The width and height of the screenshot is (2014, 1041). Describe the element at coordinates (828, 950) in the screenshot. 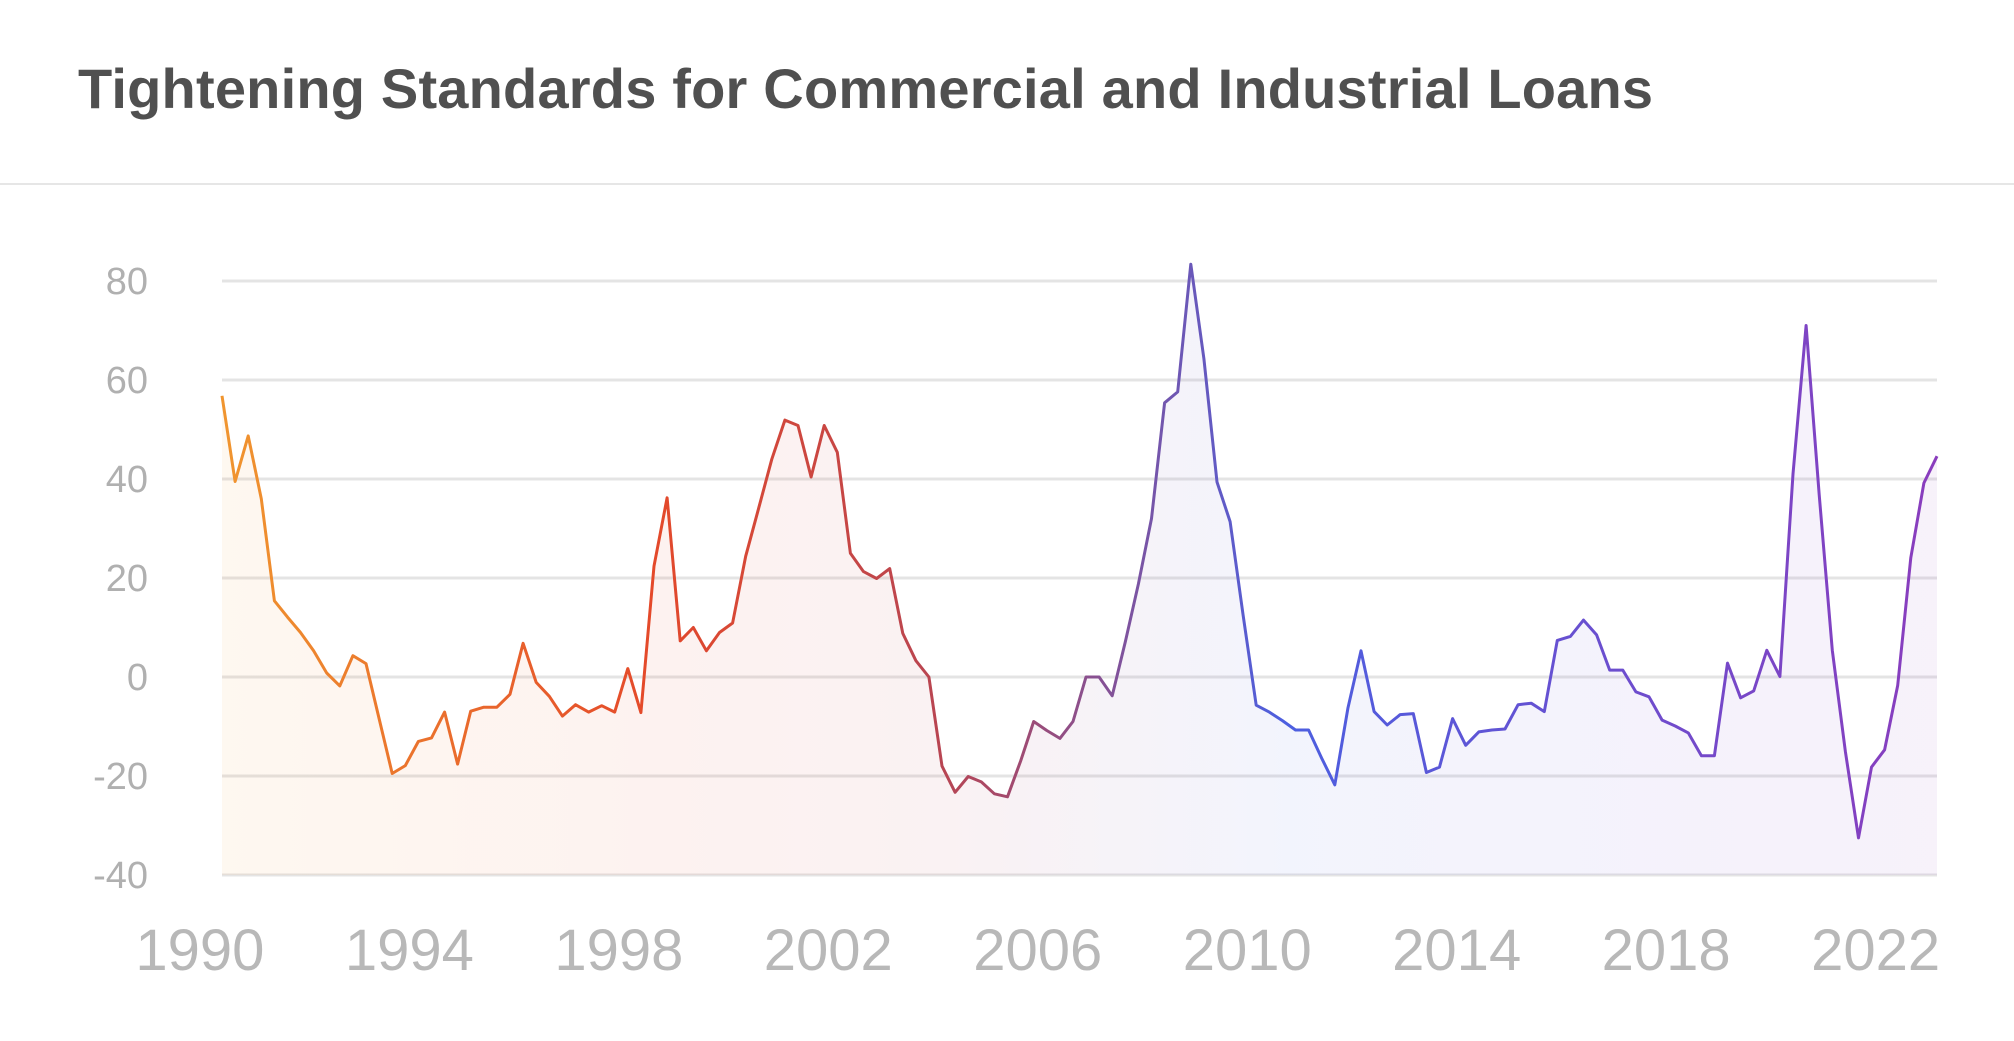

I see `x-tick-label: 2002` at that location.